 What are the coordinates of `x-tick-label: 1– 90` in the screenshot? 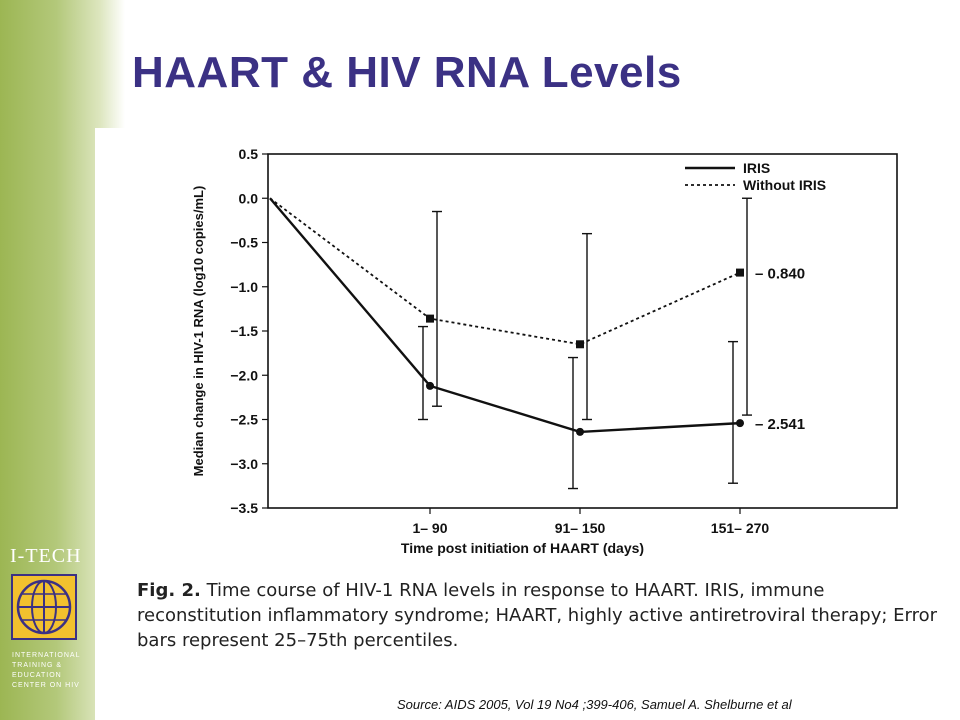 It's located at (429, 528).